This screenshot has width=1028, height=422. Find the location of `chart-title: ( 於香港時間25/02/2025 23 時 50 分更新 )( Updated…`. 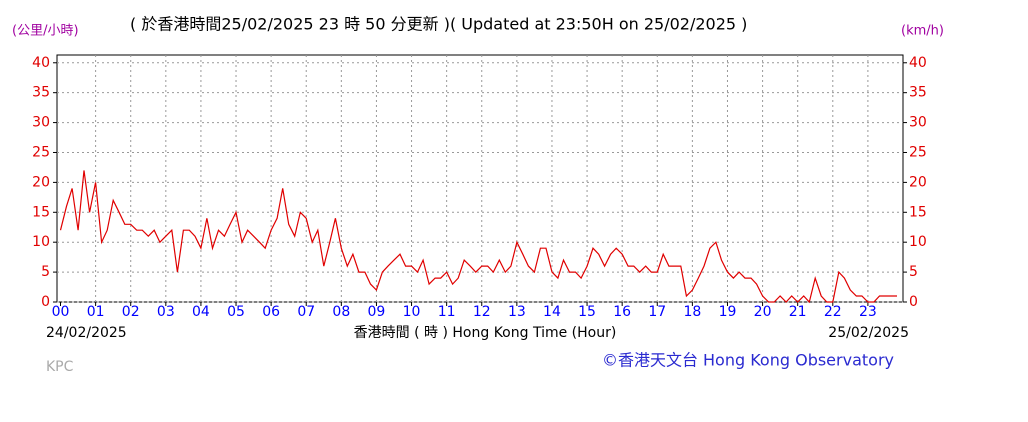

chart-title: ( 於香港時間25/02/2025 23 時 50 分更新 )( Updated… is located at coordinates (438, 24).